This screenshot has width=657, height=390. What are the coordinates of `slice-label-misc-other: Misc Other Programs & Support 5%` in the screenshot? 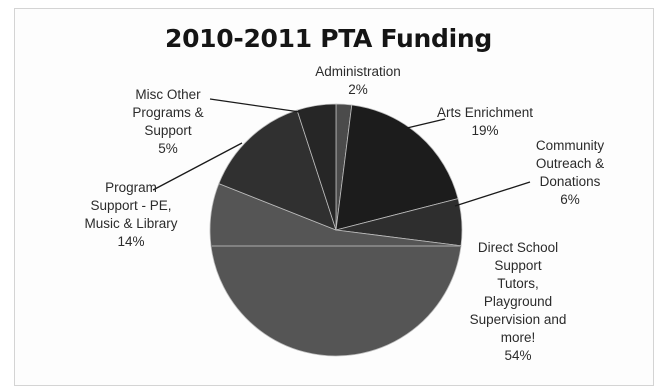 It's located at (167, 121).